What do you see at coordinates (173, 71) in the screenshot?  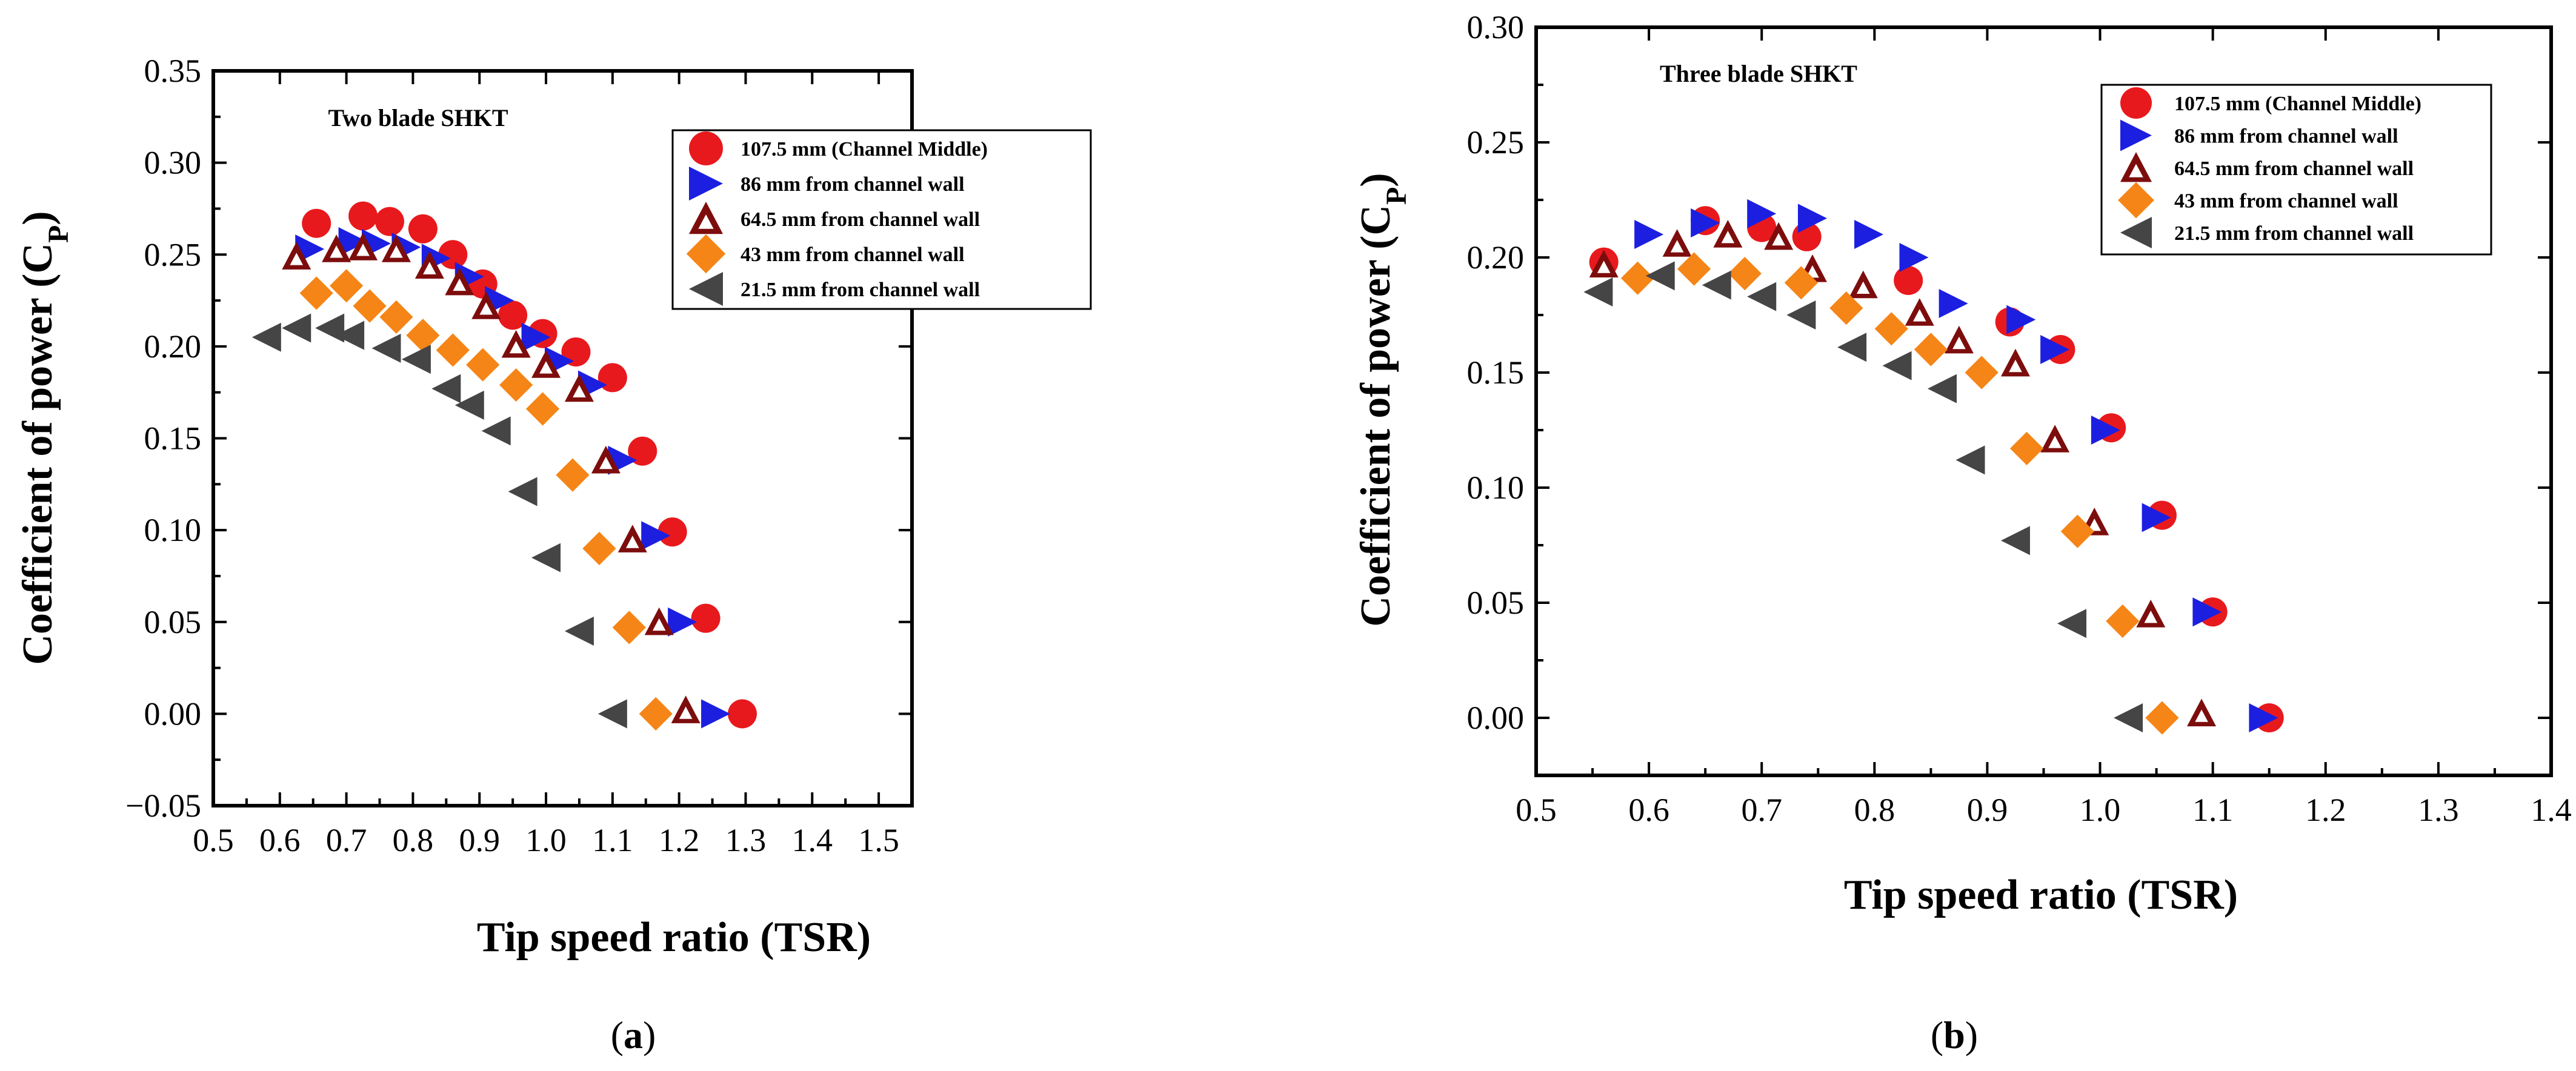 I see `y-tick-label: 0.35` at bounding box center [173, 71].